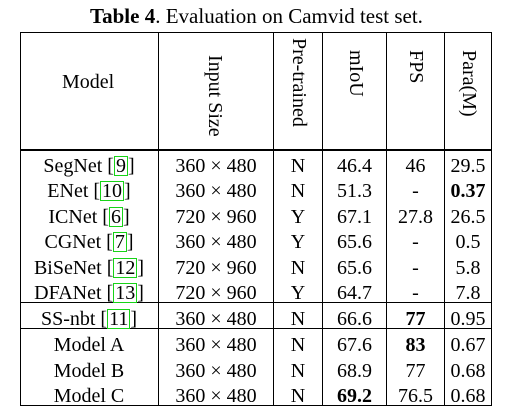  I want to click on citation: [12], so click(125, 268).